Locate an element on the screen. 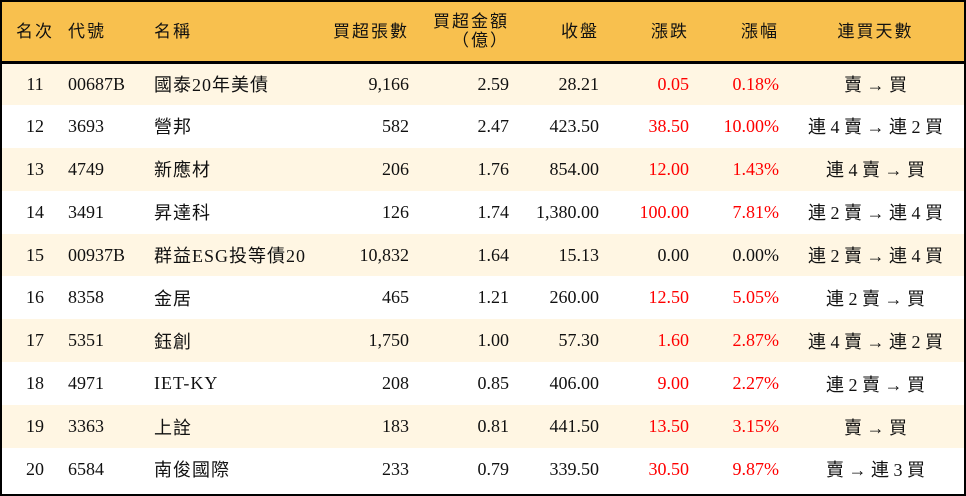 The height and width of the screenshot is (496, 966). name-cell: 南俊國際 is located at coordinates (192, 470).